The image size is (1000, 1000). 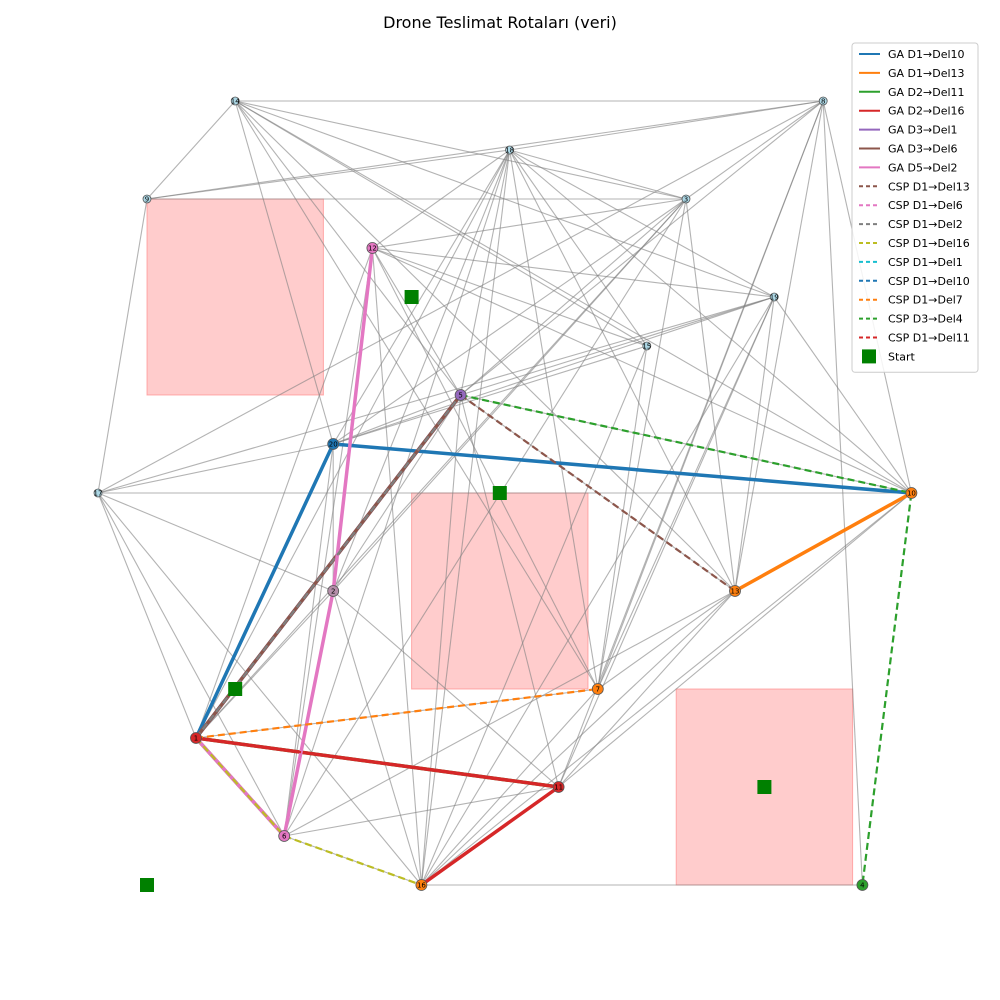 What do you see at coordinates (926, 73) in the screenshot?
I see `legend-label-2: GA D1→Del13` at bounding box center [926, 73].